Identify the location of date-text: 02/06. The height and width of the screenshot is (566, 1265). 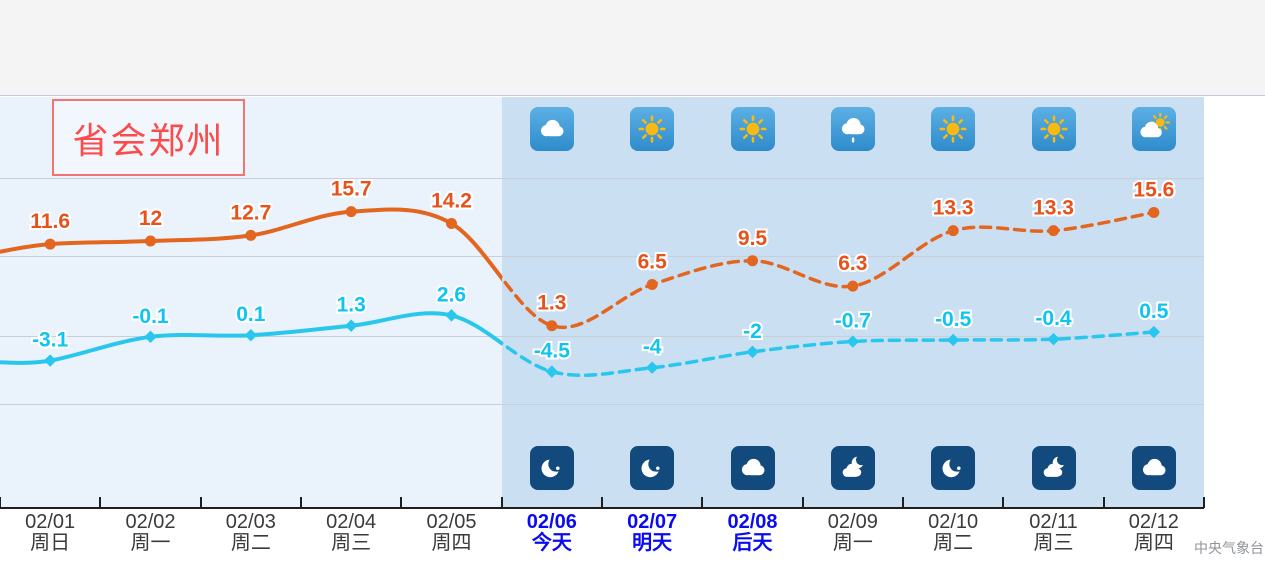
(551, 522).